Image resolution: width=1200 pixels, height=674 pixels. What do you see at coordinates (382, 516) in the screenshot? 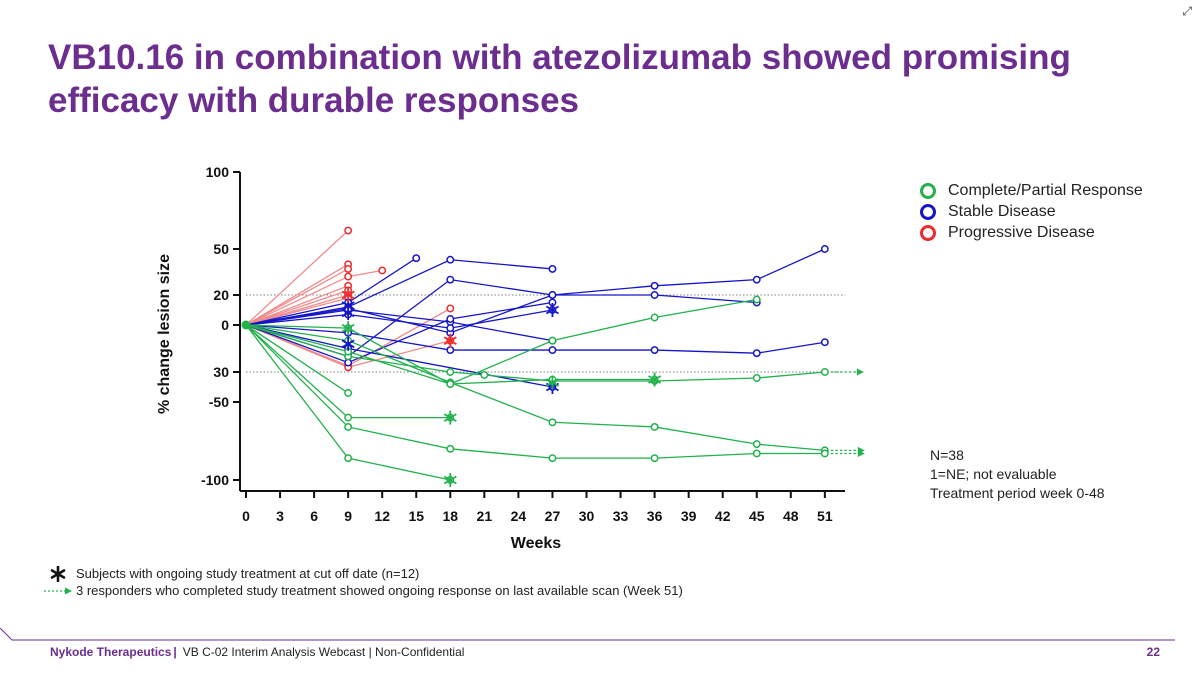
I see `x-tick-label: 12` at bounding box center [382, 516].